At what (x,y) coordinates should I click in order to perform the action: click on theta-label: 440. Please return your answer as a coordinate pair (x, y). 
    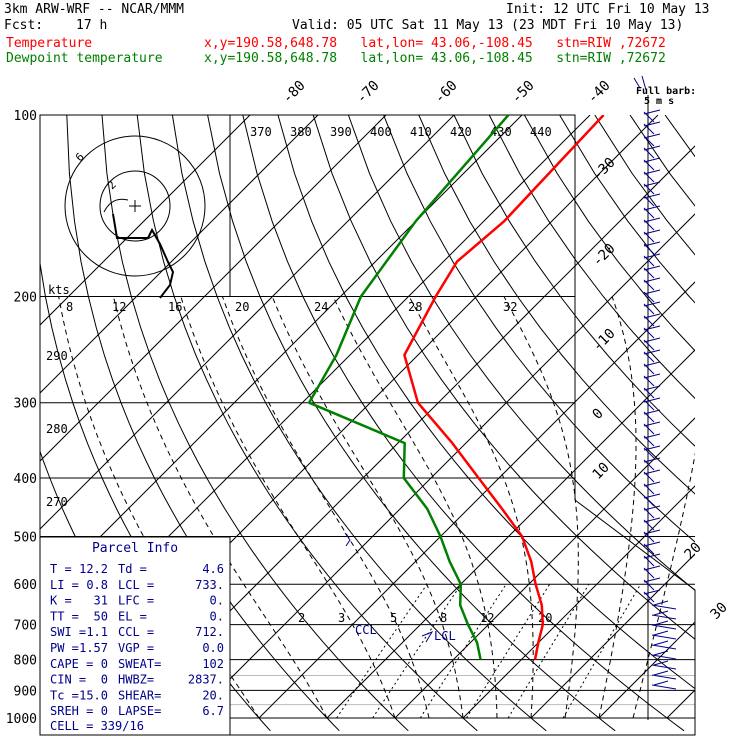
    Looking at the image, I should click on (541, 132).